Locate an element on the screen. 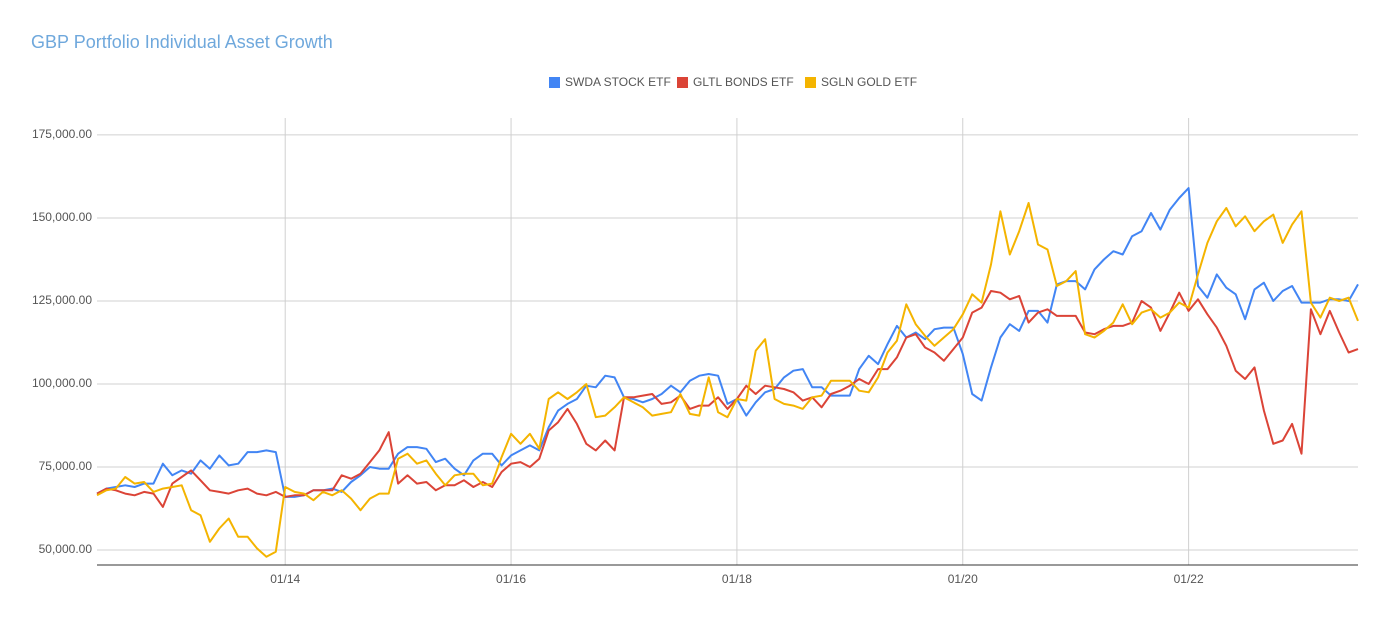  legend-label: SGLN GOLD ETF is located at coordinates (869, 82).